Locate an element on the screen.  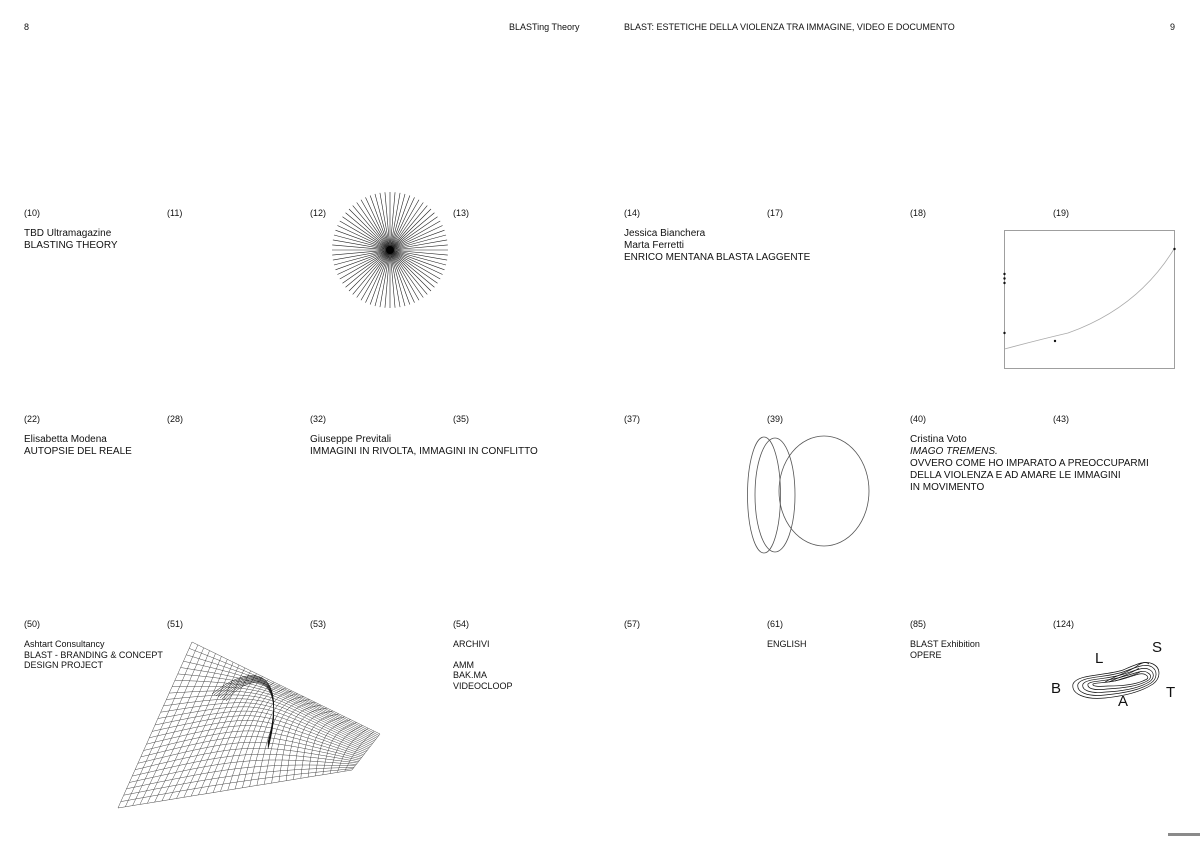
entry-modena: Elisabetta Modena AUTOPSIE DEL REALE is located at coordinates (78, 446).